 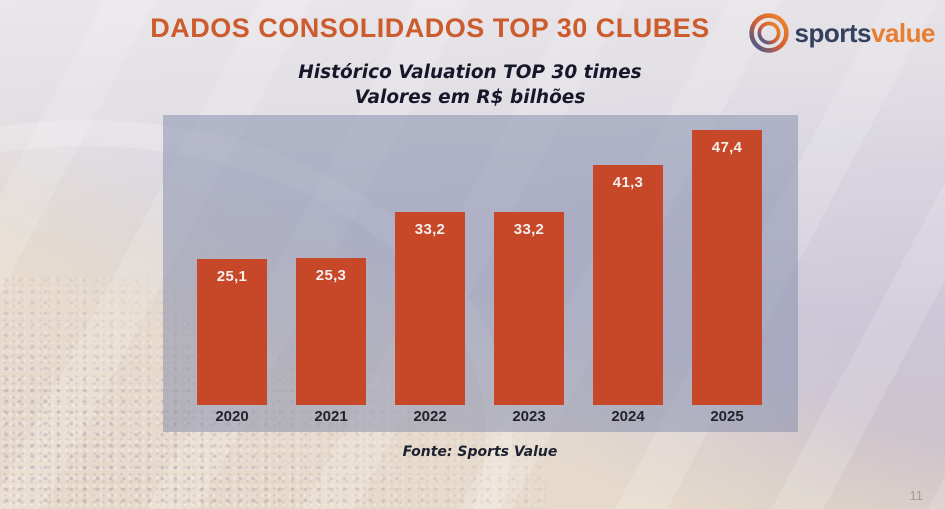 What do you see at coordinates (916, 495) in the screenshot?
I see `page-number: 11` at bounding box center [916, 495].